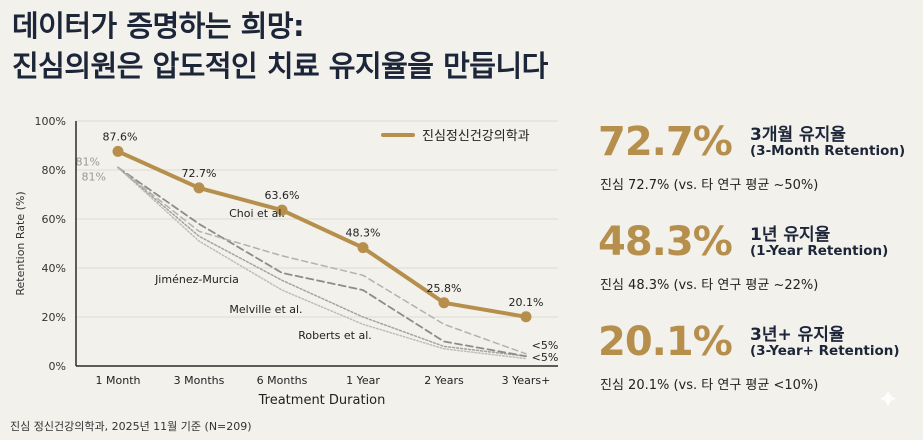 Image resolution: width=923 pixels, height=440 pixels. What do you see at coordinates (280, 46) in the screenshot?
I see `page-title: 데이터가 증명하는 희망: 진심의원은 압도적인 치료 유지율을 만듭니다` at bounding box center [280, 46].